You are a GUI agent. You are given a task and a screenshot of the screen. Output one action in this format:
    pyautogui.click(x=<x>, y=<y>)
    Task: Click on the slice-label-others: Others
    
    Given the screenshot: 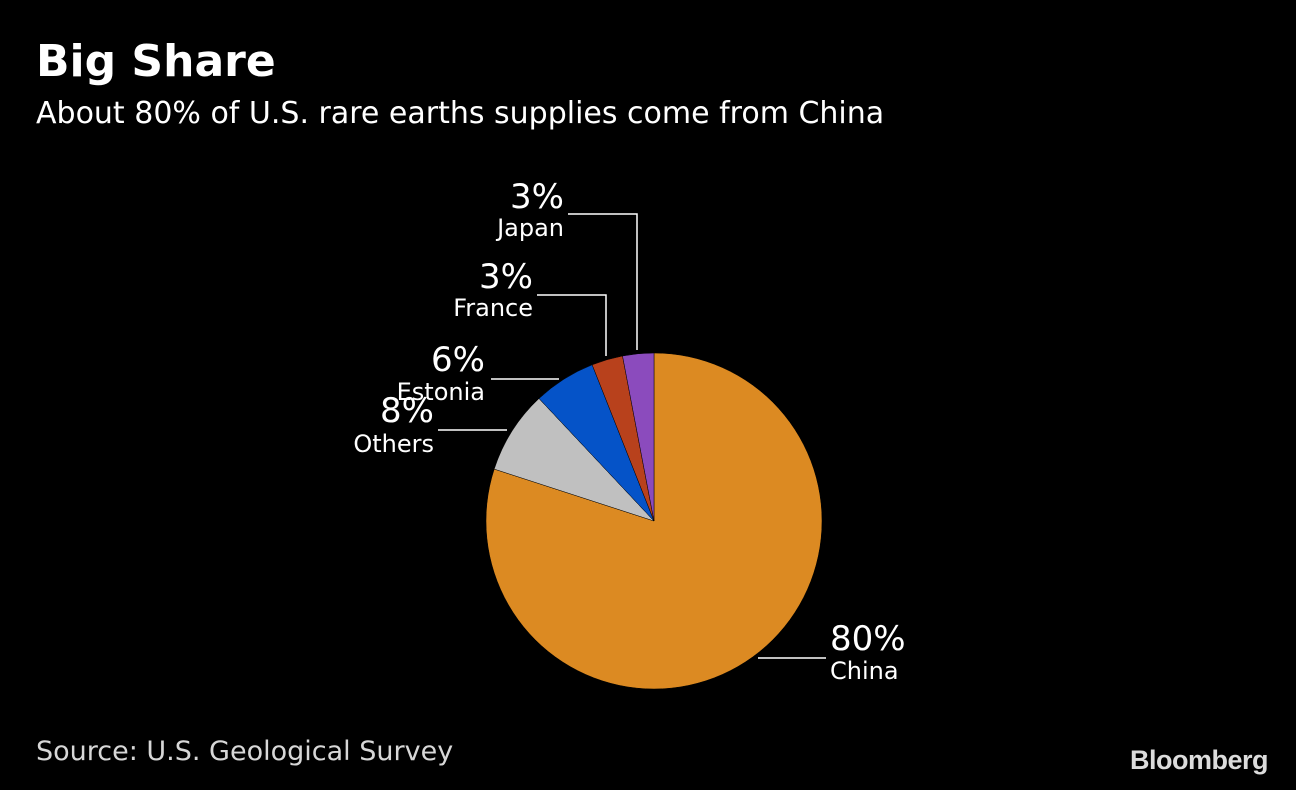 What is the action you would take?
    pyautogui.click(x=393, y=444)
    